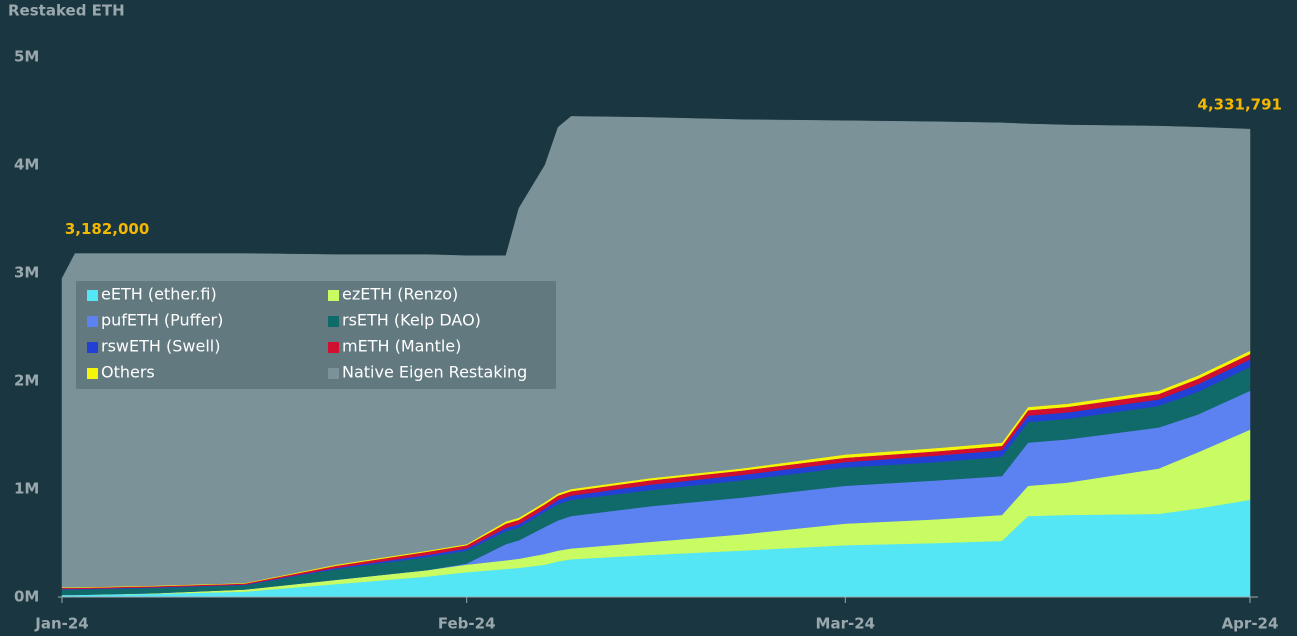  I want to click on annotation: 4,331,791, so click(1240, 105).